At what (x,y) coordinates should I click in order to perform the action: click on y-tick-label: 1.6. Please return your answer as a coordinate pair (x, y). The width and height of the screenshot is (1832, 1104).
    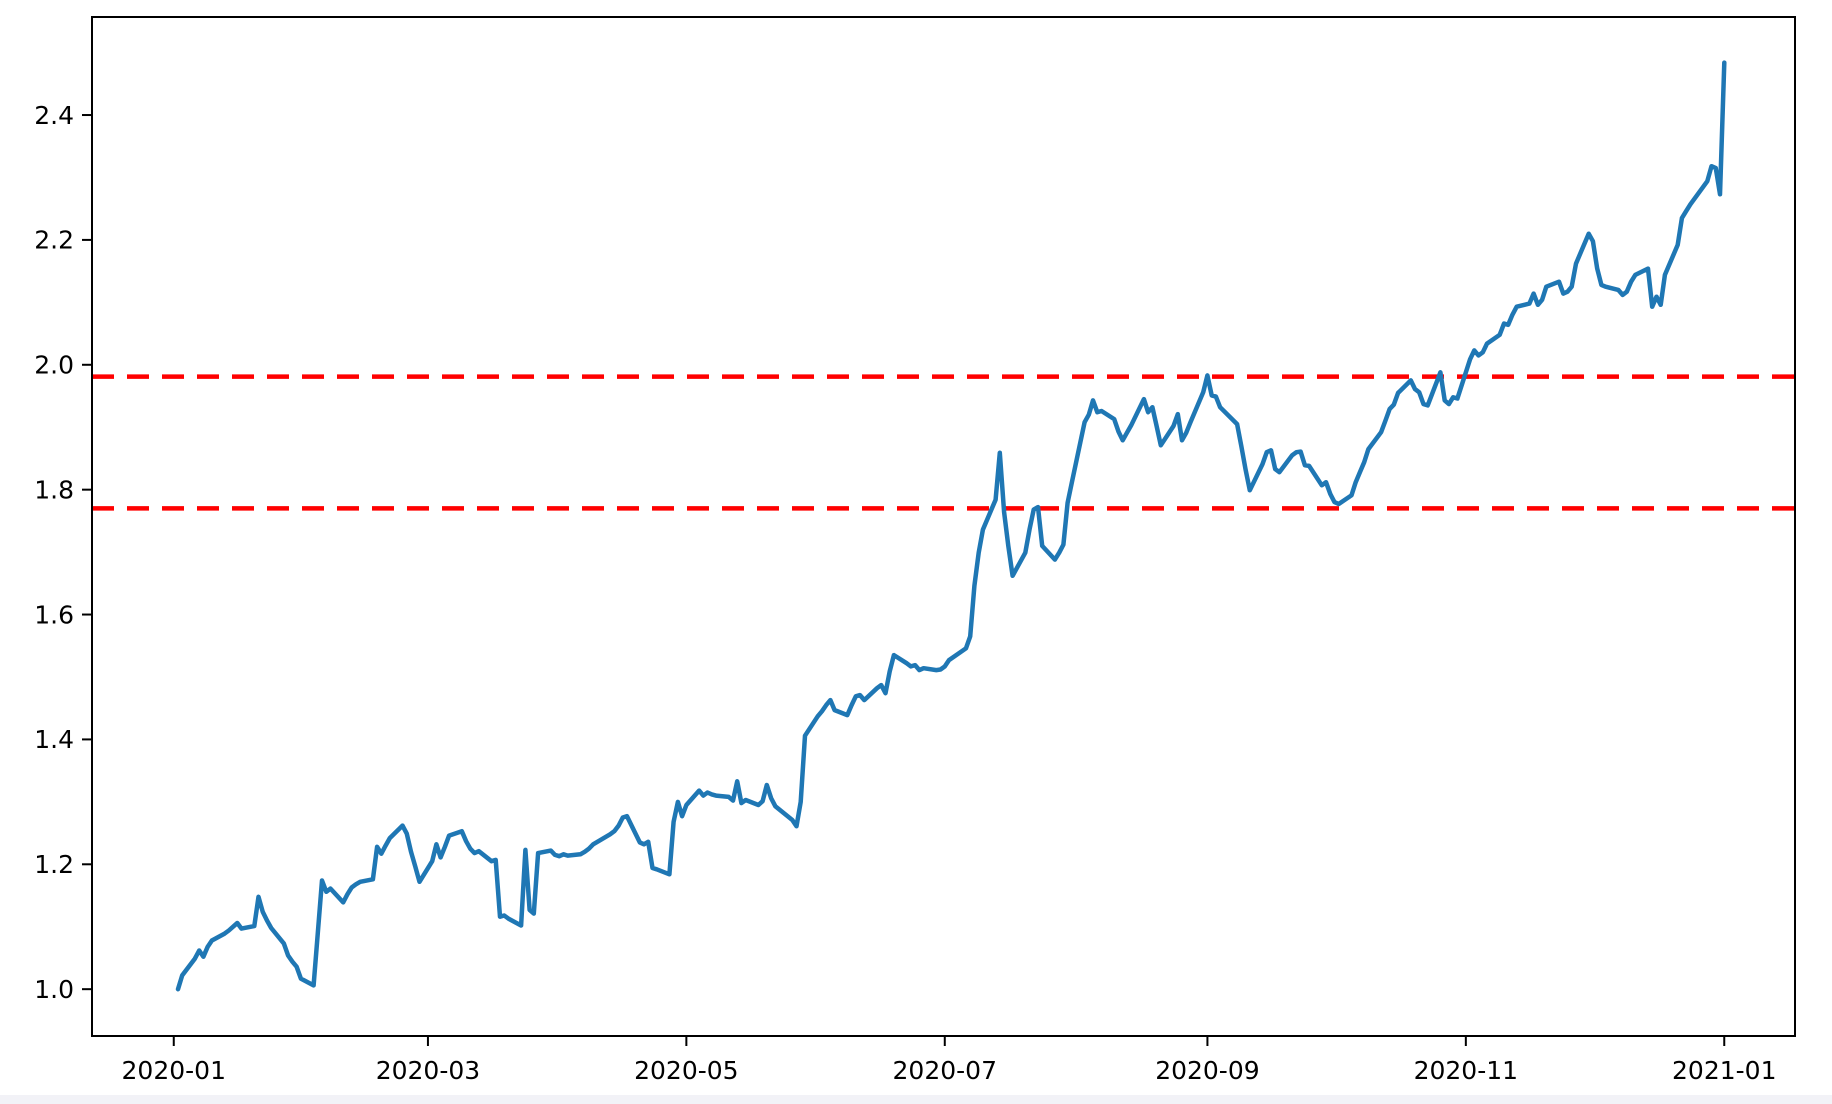
    Looking at the image, I should click on (54, 614).